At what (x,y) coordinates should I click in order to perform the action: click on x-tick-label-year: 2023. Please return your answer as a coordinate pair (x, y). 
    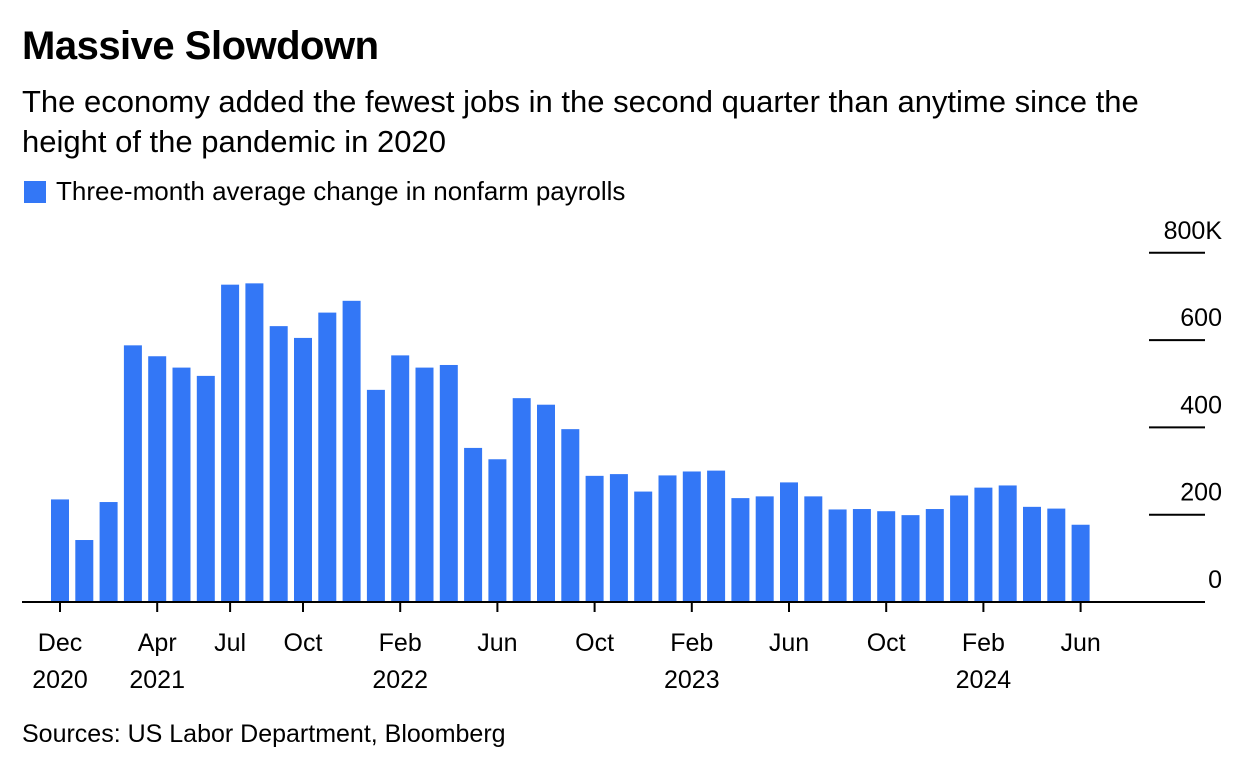
    Looking at the image, I should click on (692, 680).